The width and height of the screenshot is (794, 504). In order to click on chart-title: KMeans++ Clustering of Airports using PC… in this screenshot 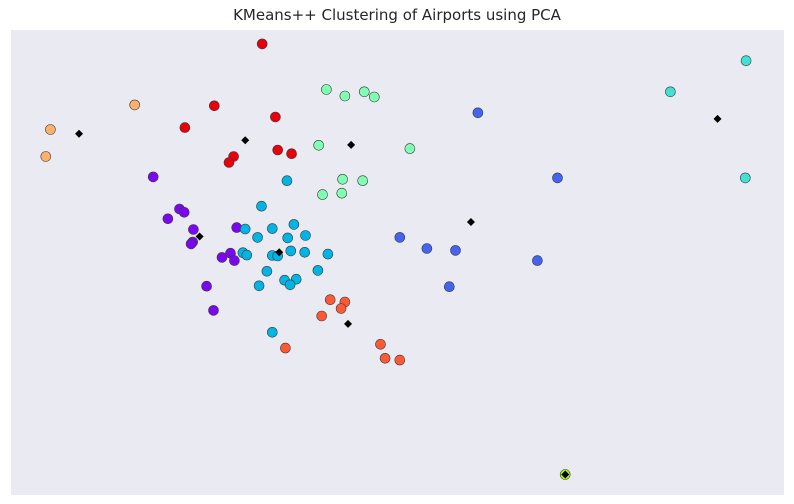, I will do `click(397, 15)`.